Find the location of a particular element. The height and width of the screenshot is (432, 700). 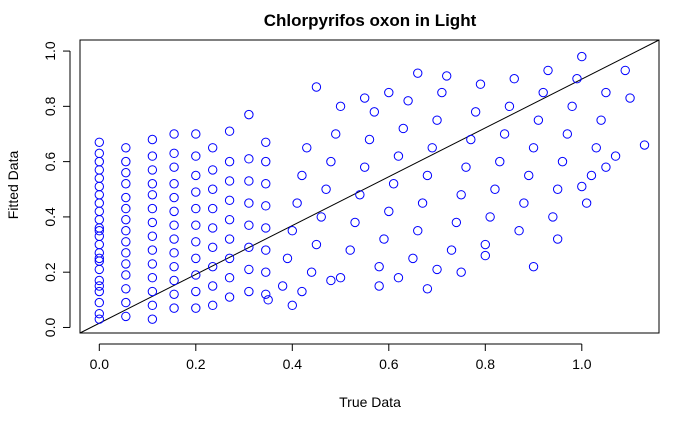

chart-title: Chlorpyrifos oxon in Light is located at coordinates (370, 20).